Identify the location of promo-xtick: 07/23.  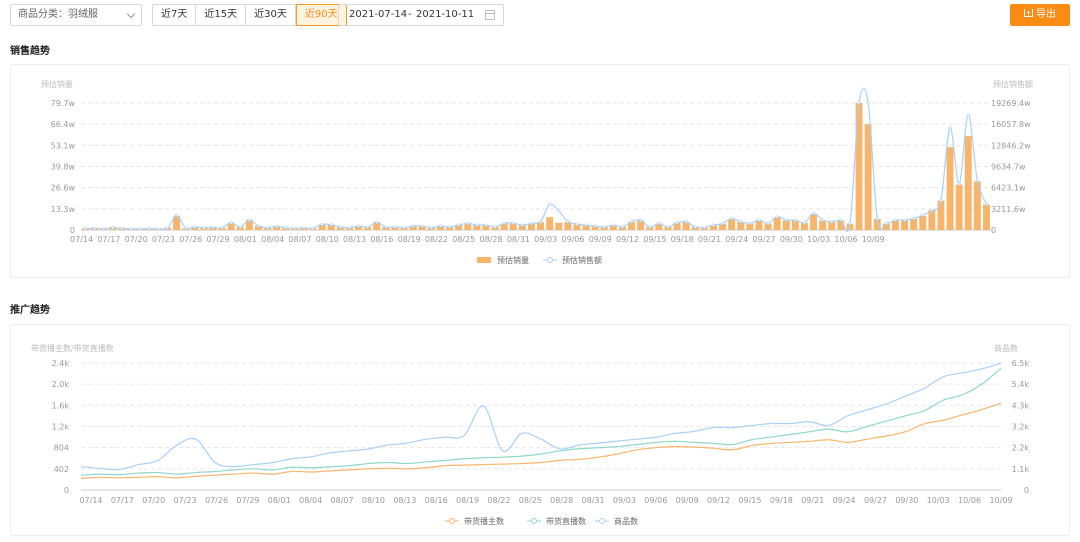
(185, 500).